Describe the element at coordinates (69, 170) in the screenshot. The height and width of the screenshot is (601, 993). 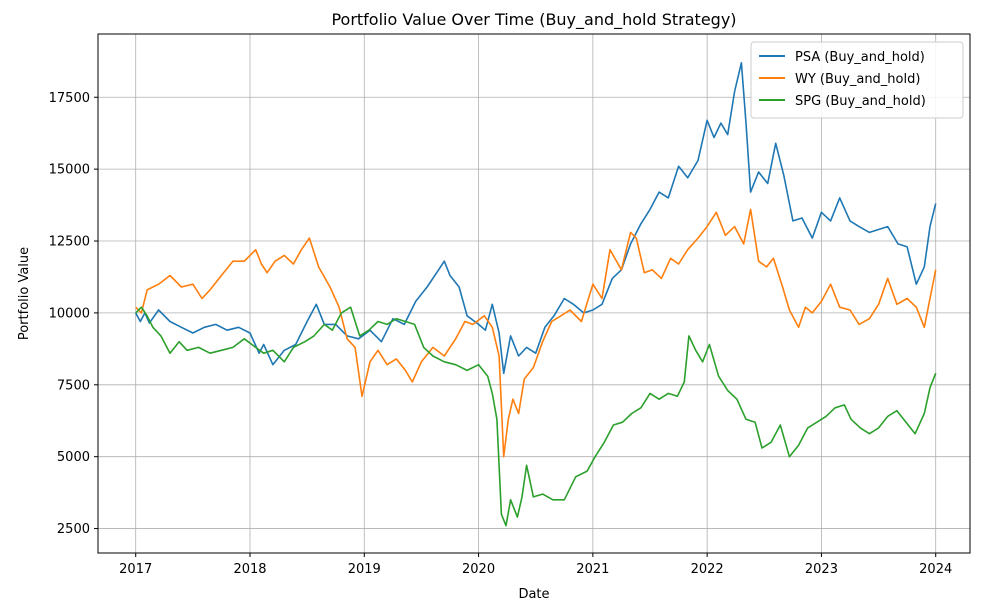
I see `y-tick-label: 15000` at that location.